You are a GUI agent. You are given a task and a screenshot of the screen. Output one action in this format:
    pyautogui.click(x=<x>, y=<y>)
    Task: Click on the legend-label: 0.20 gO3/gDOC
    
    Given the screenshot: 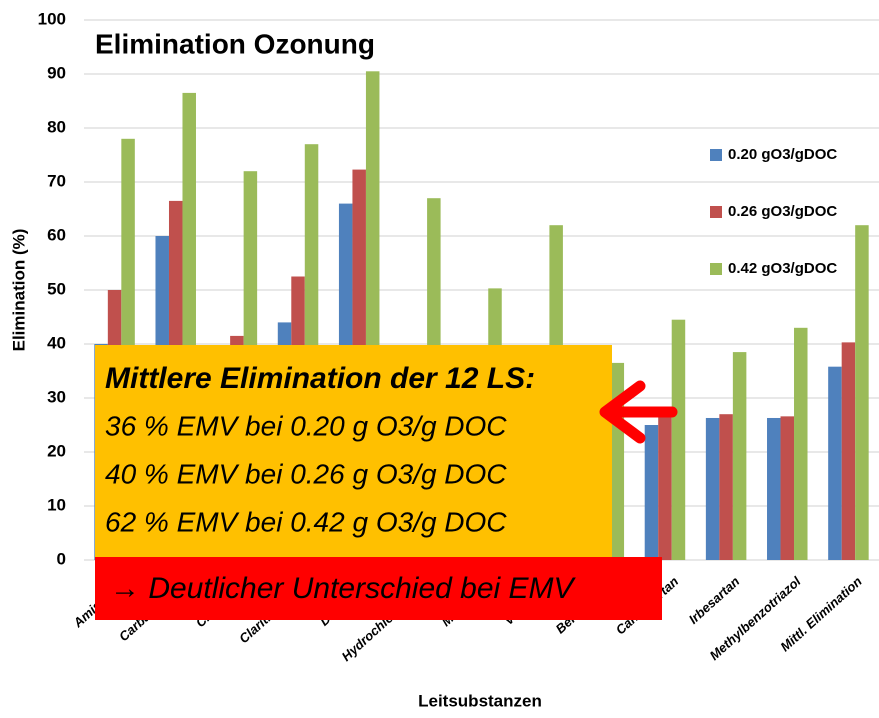 What is the action you would take?
    pyautogui.click(x=782, y=154)
    